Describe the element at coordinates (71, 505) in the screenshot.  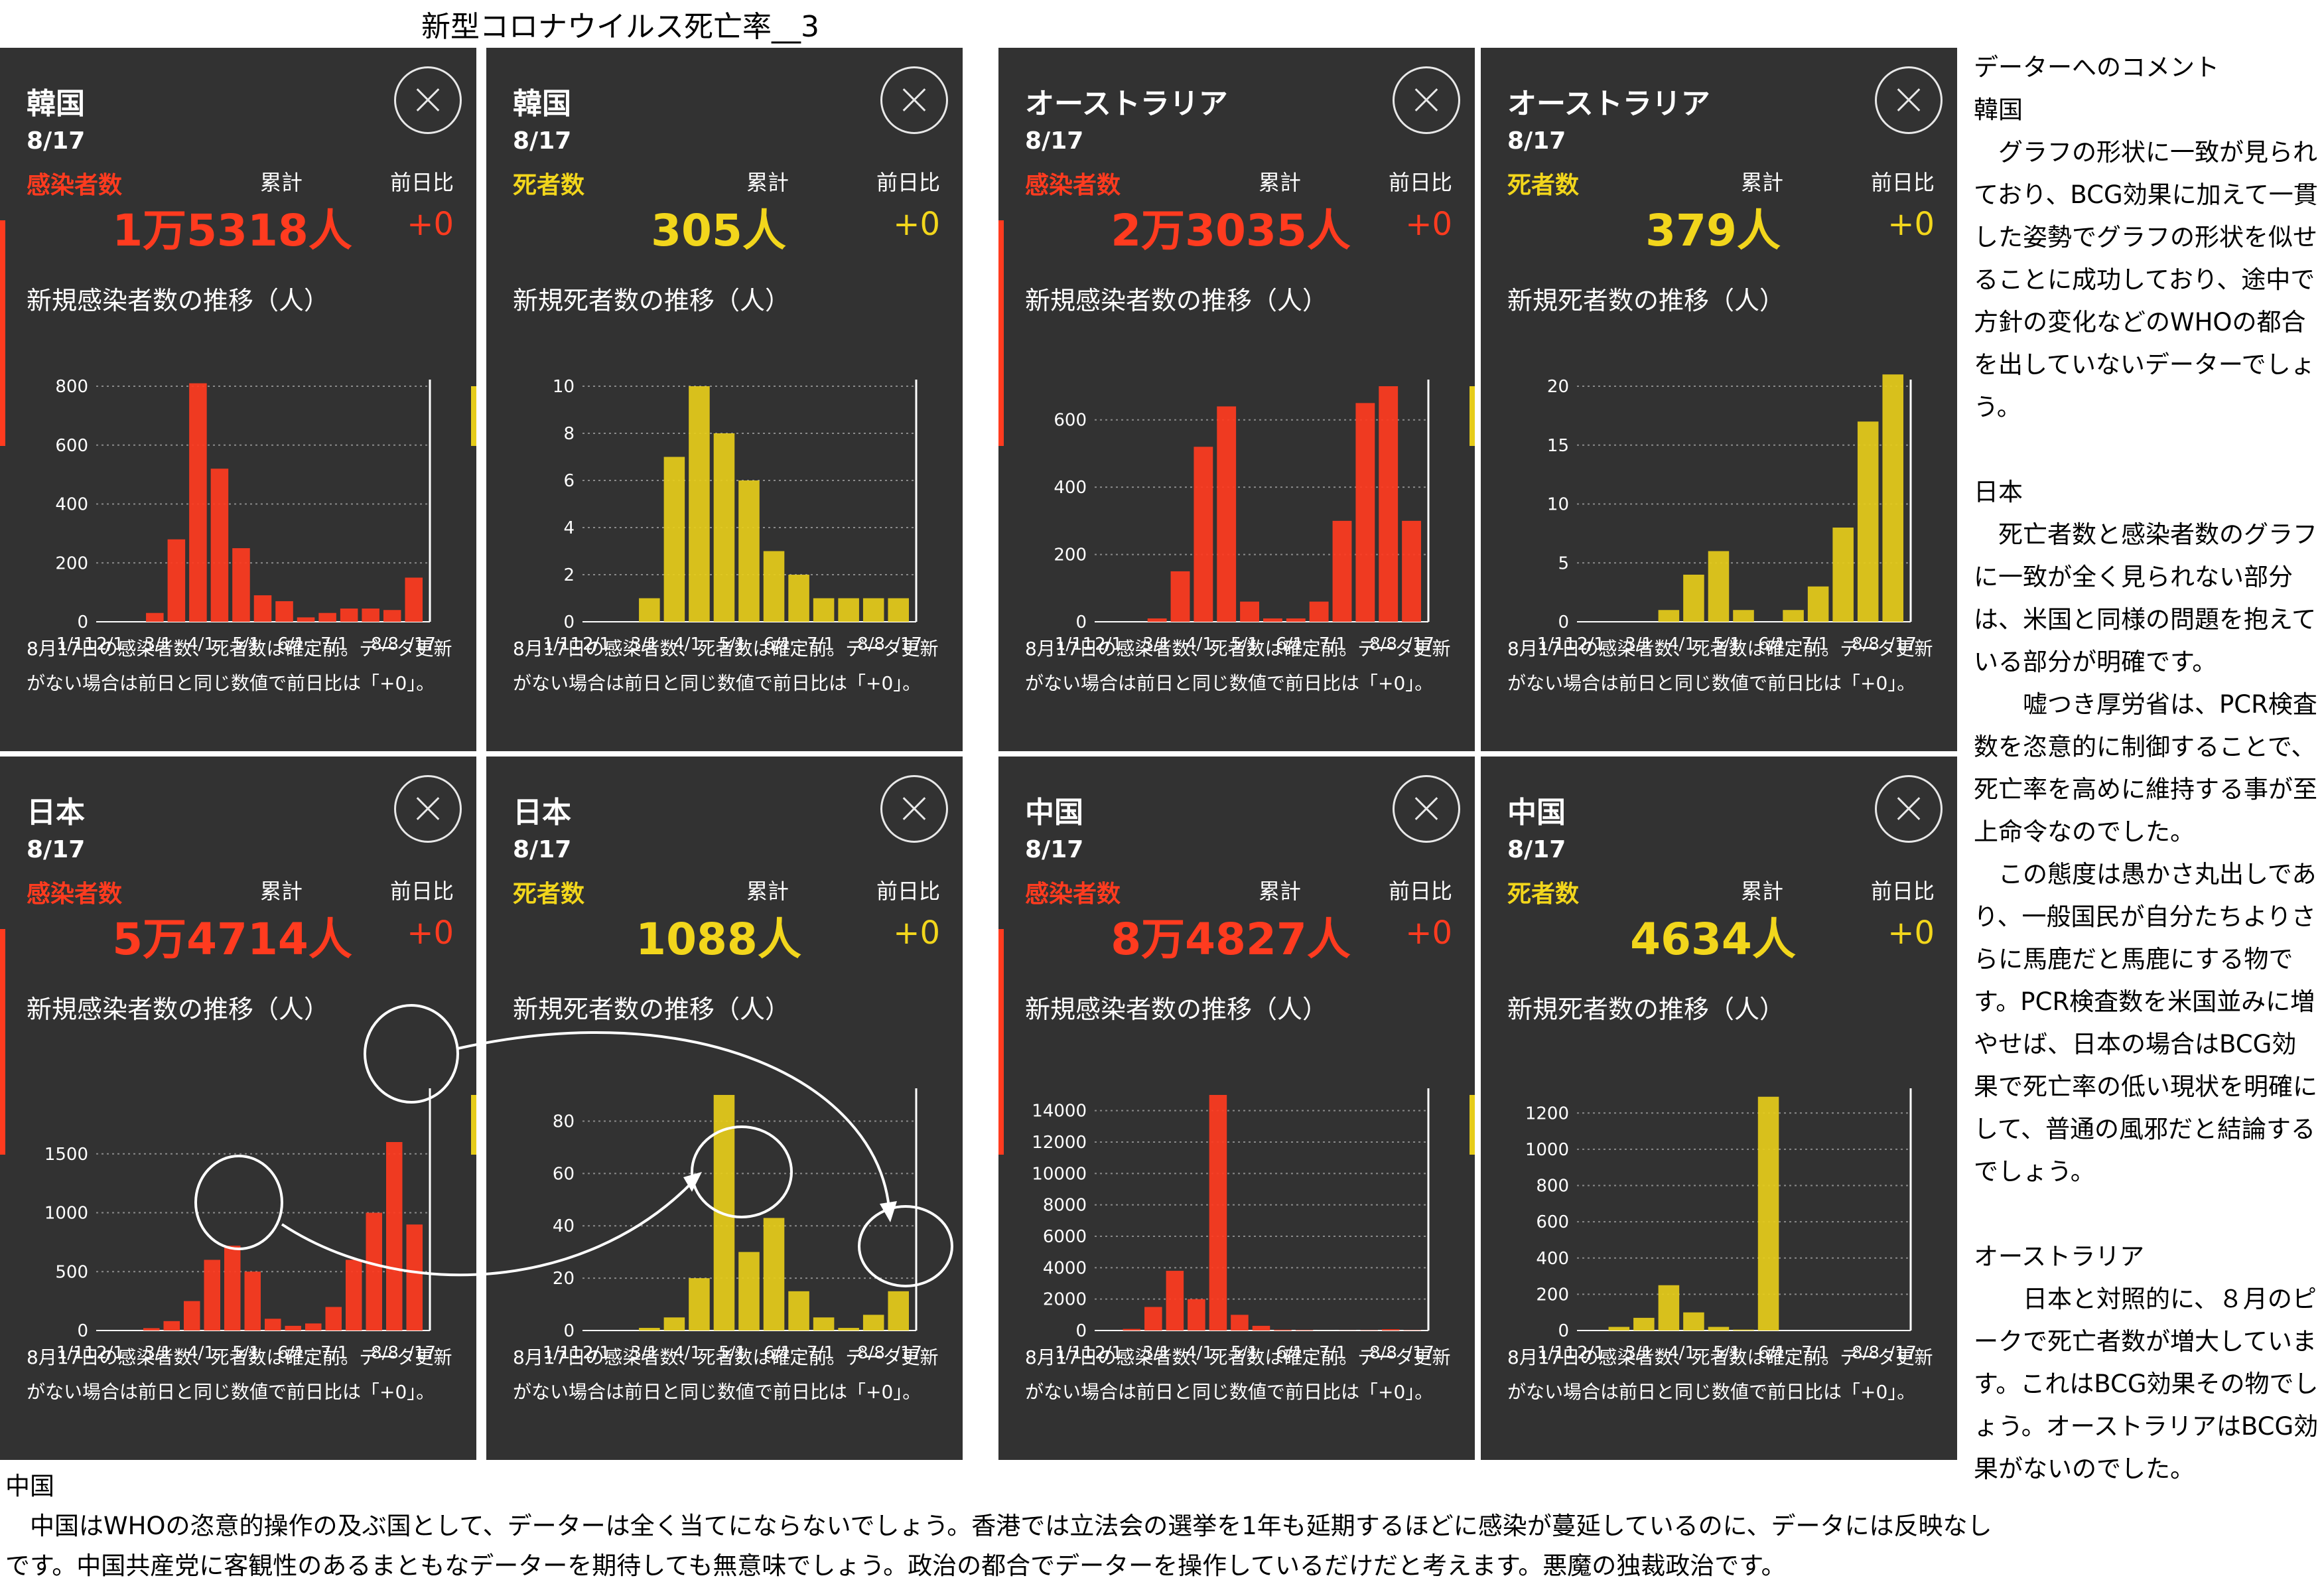
I see `y-tick-label: 400` at that location.